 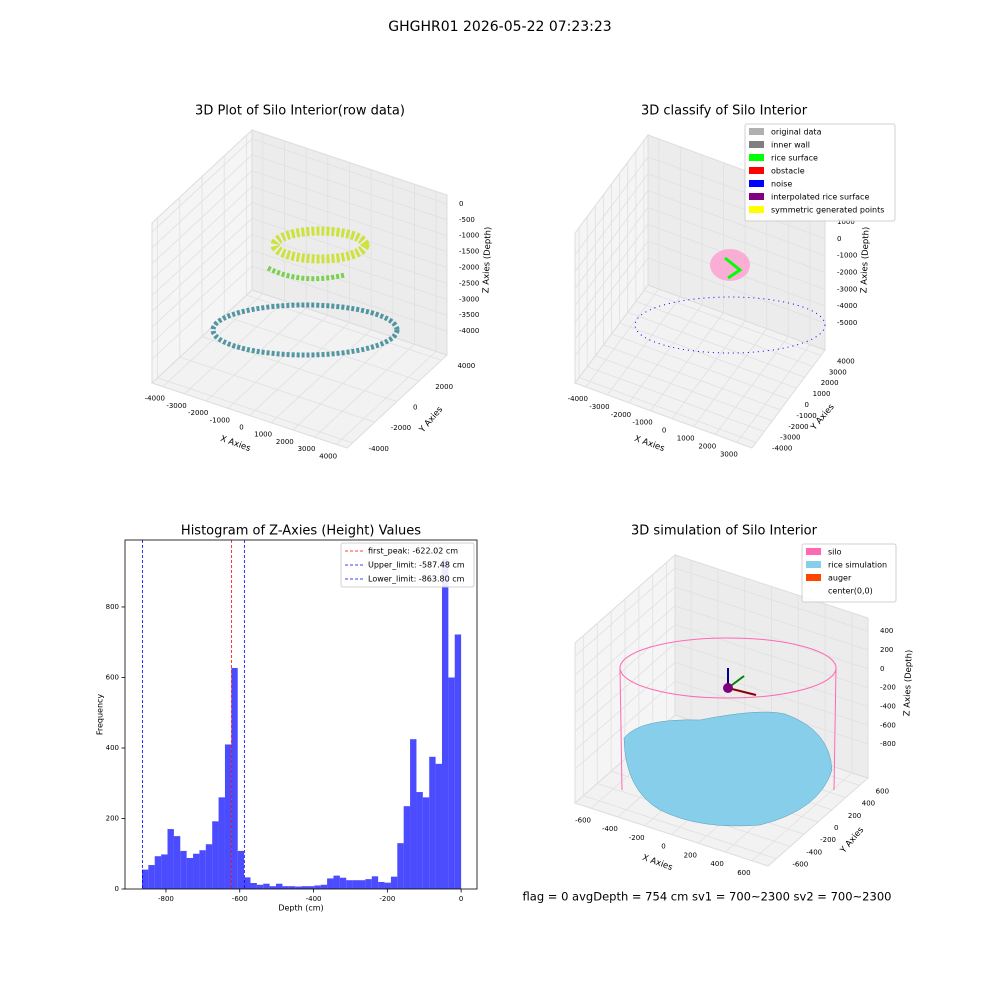 What do you see at coordinates (846, 222) in the screenshot?
I see `z-tick-label: 1000` at bounding box center [846, 222].